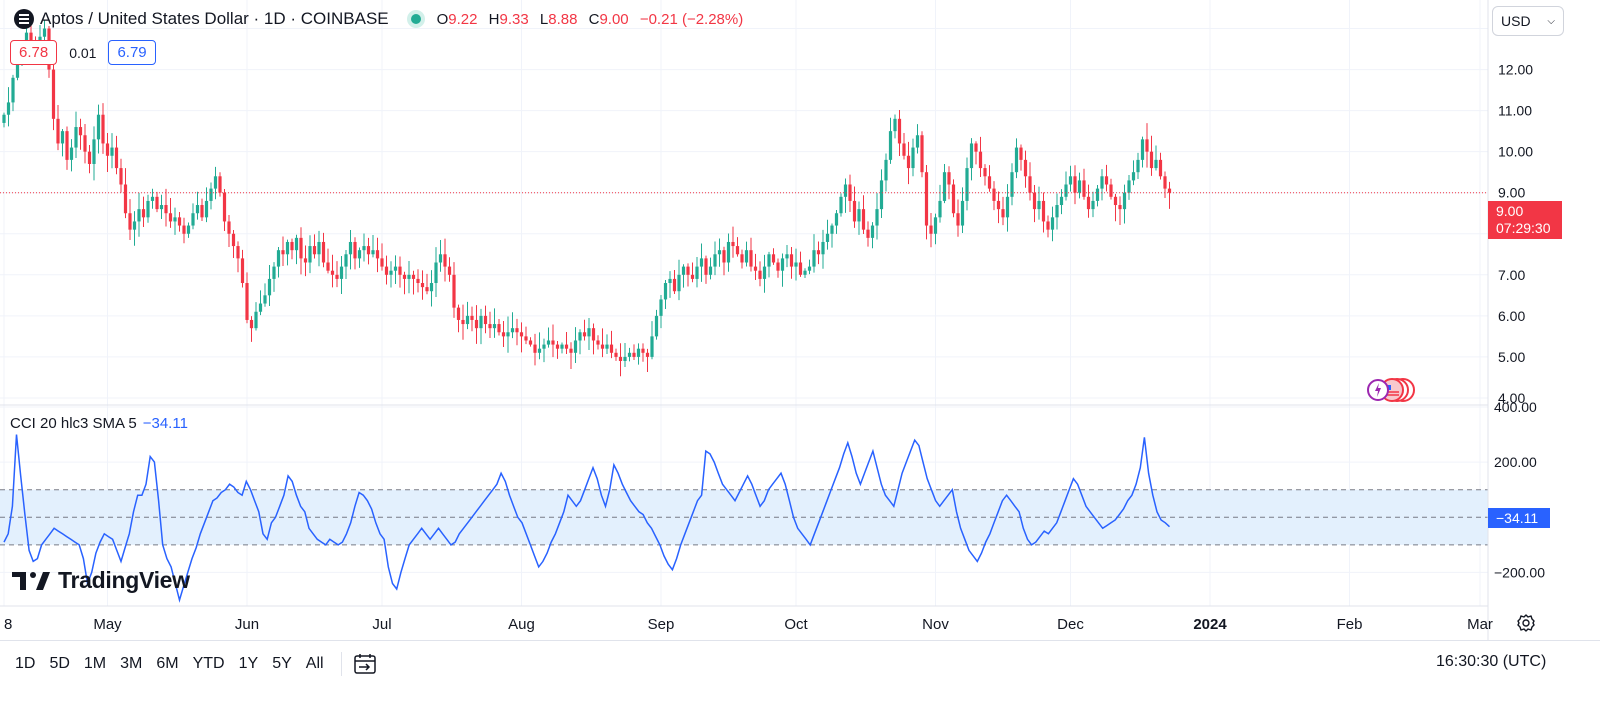  Describe the element at coordinates (248, 663) in the screenshot. I see `range-button-1y: 1Y` at that location.